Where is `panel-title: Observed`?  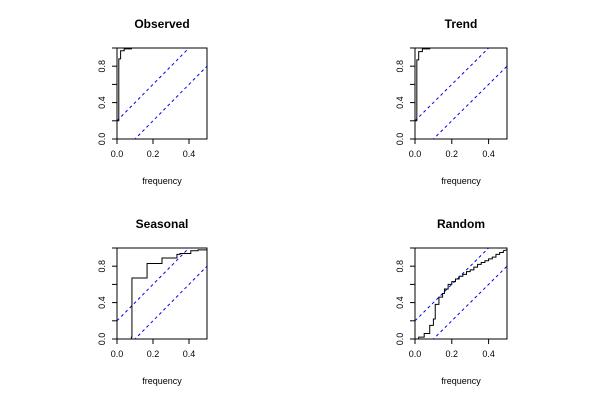
panel-title: Observed is located at coordinates (161, 24).